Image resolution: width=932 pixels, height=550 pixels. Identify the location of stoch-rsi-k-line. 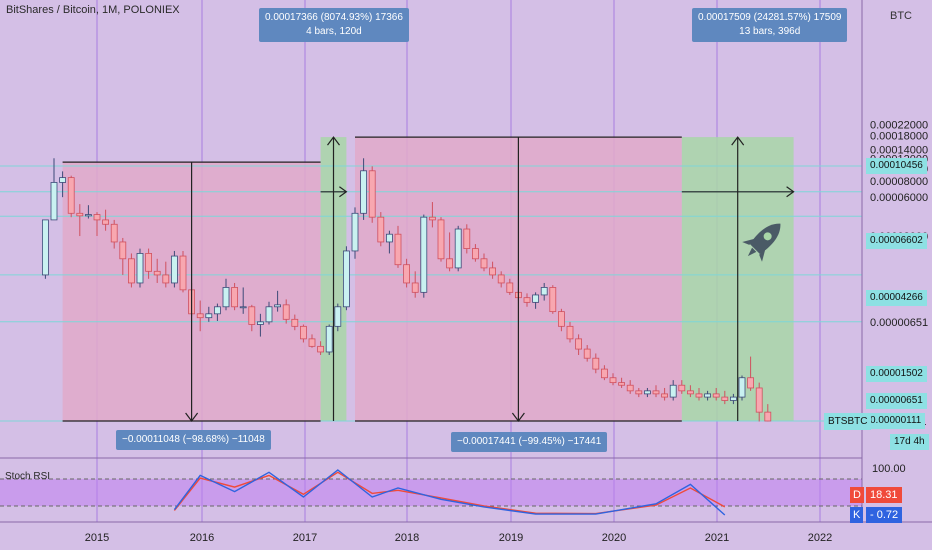
(449, 492).